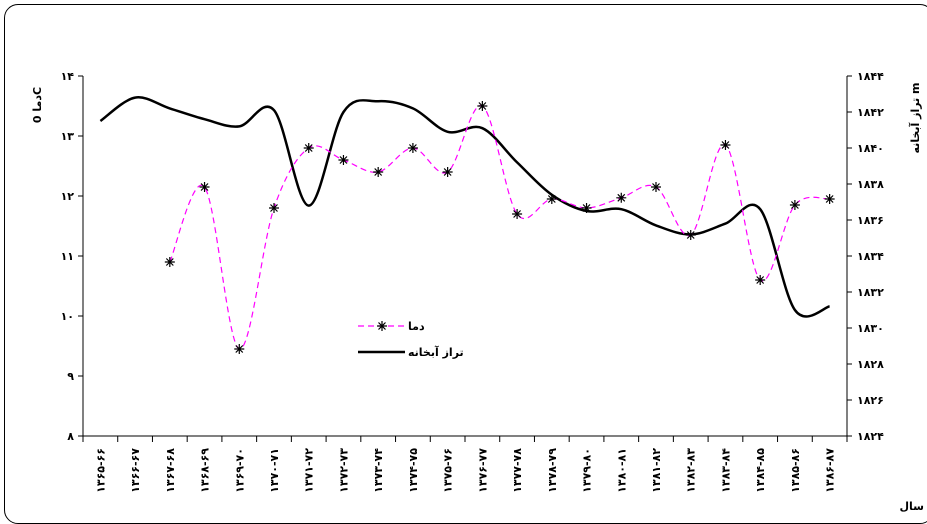 The image size is (927, 524). I want to click on x-tick-label: ۱۳۷۰-۷۱, so click(274, 470).